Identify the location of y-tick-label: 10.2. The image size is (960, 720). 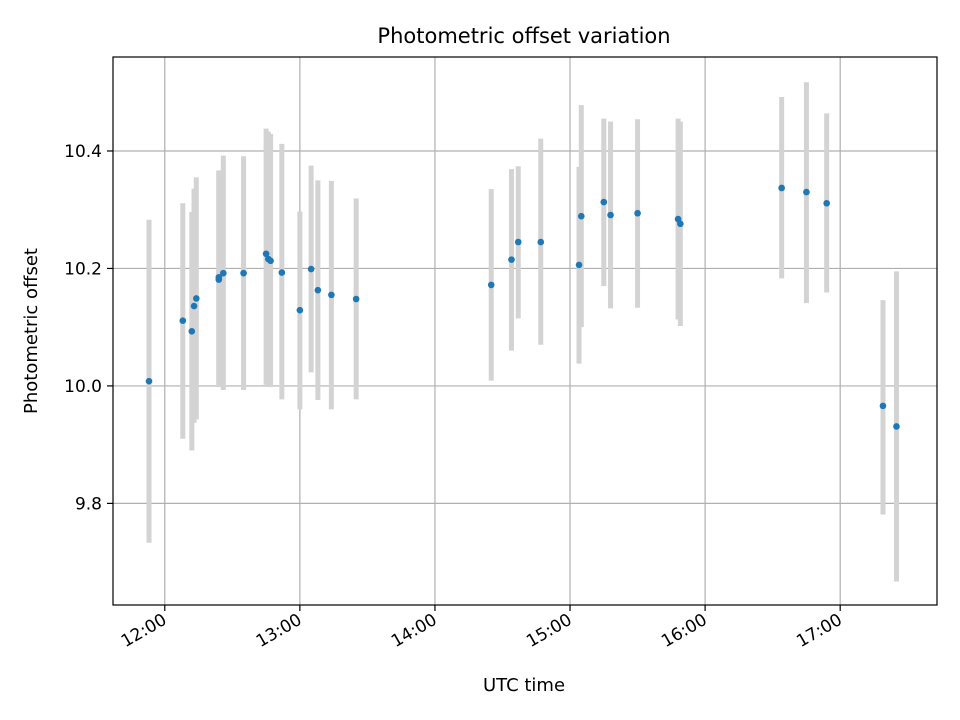
(83, 269).